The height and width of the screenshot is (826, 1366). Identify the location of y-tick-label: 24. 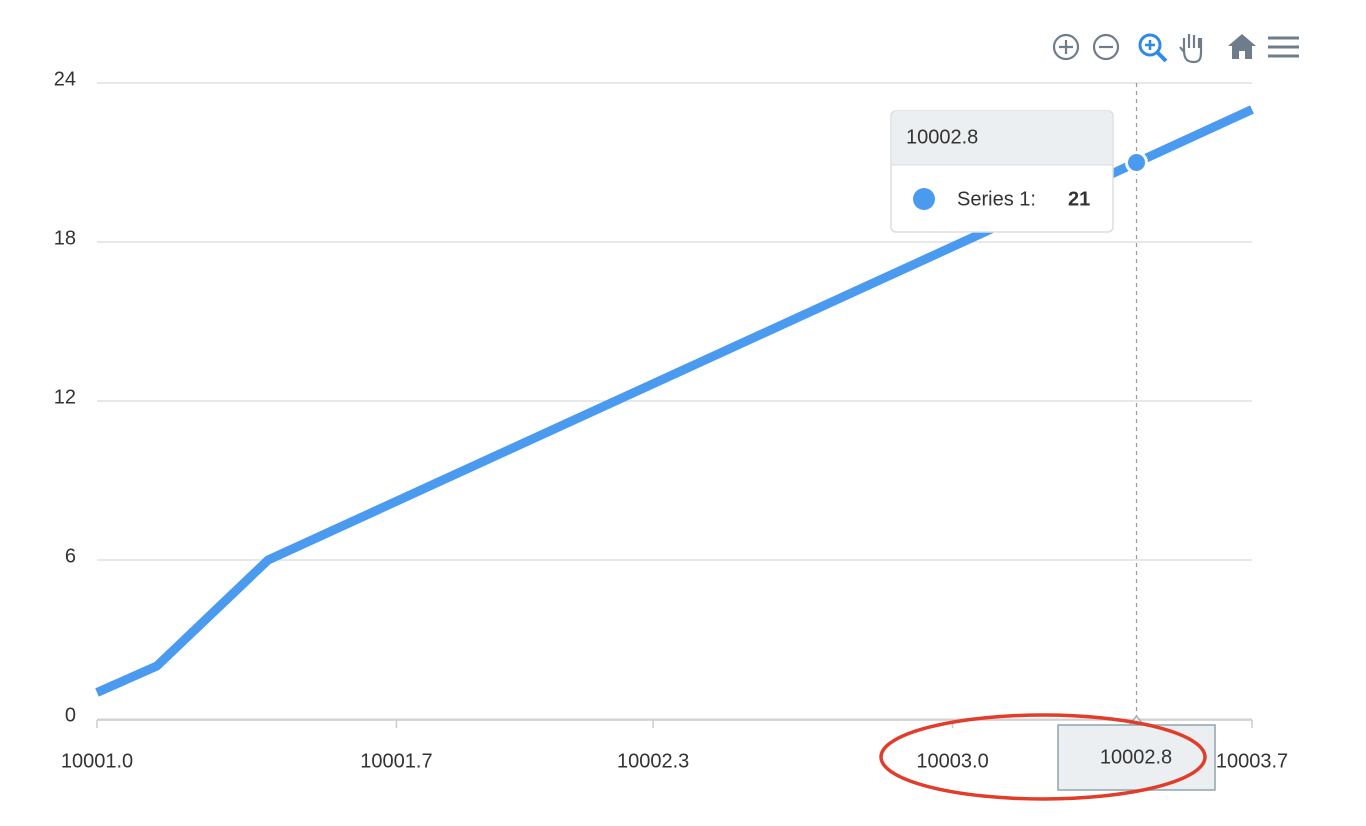
(65, 79).